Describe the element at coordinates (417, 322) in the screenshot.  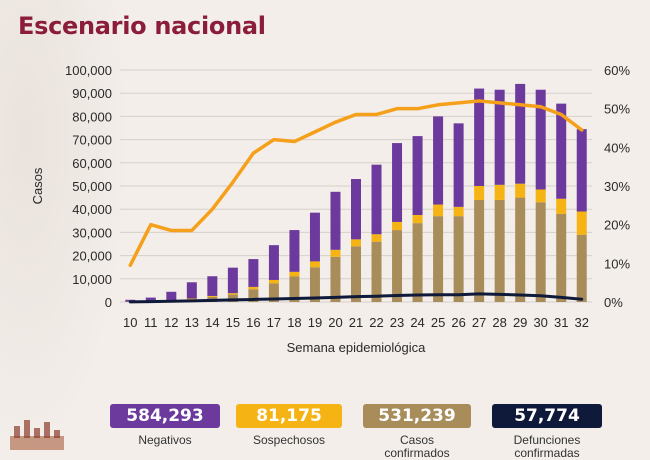
I see `x-tick-label: 24` at that location.